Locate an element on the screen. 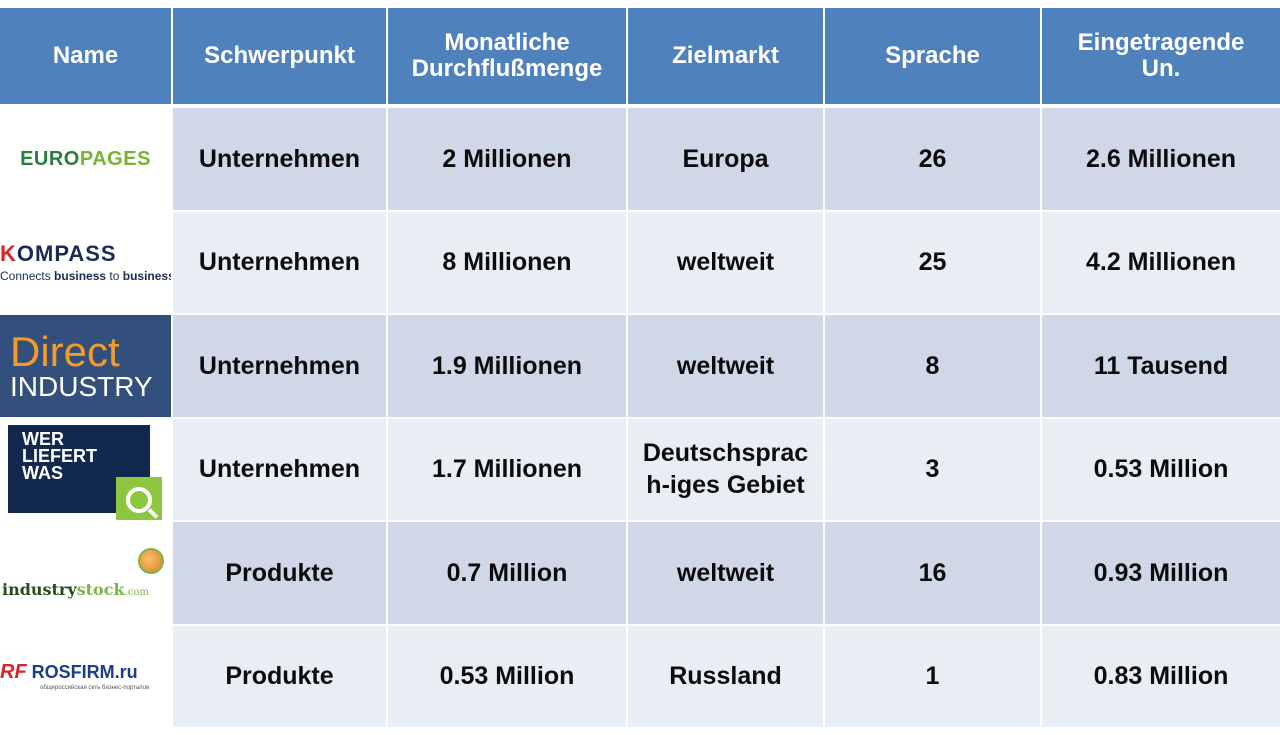  cell-traffic: 1.7 Millionen is located at coordinates (508, 470).